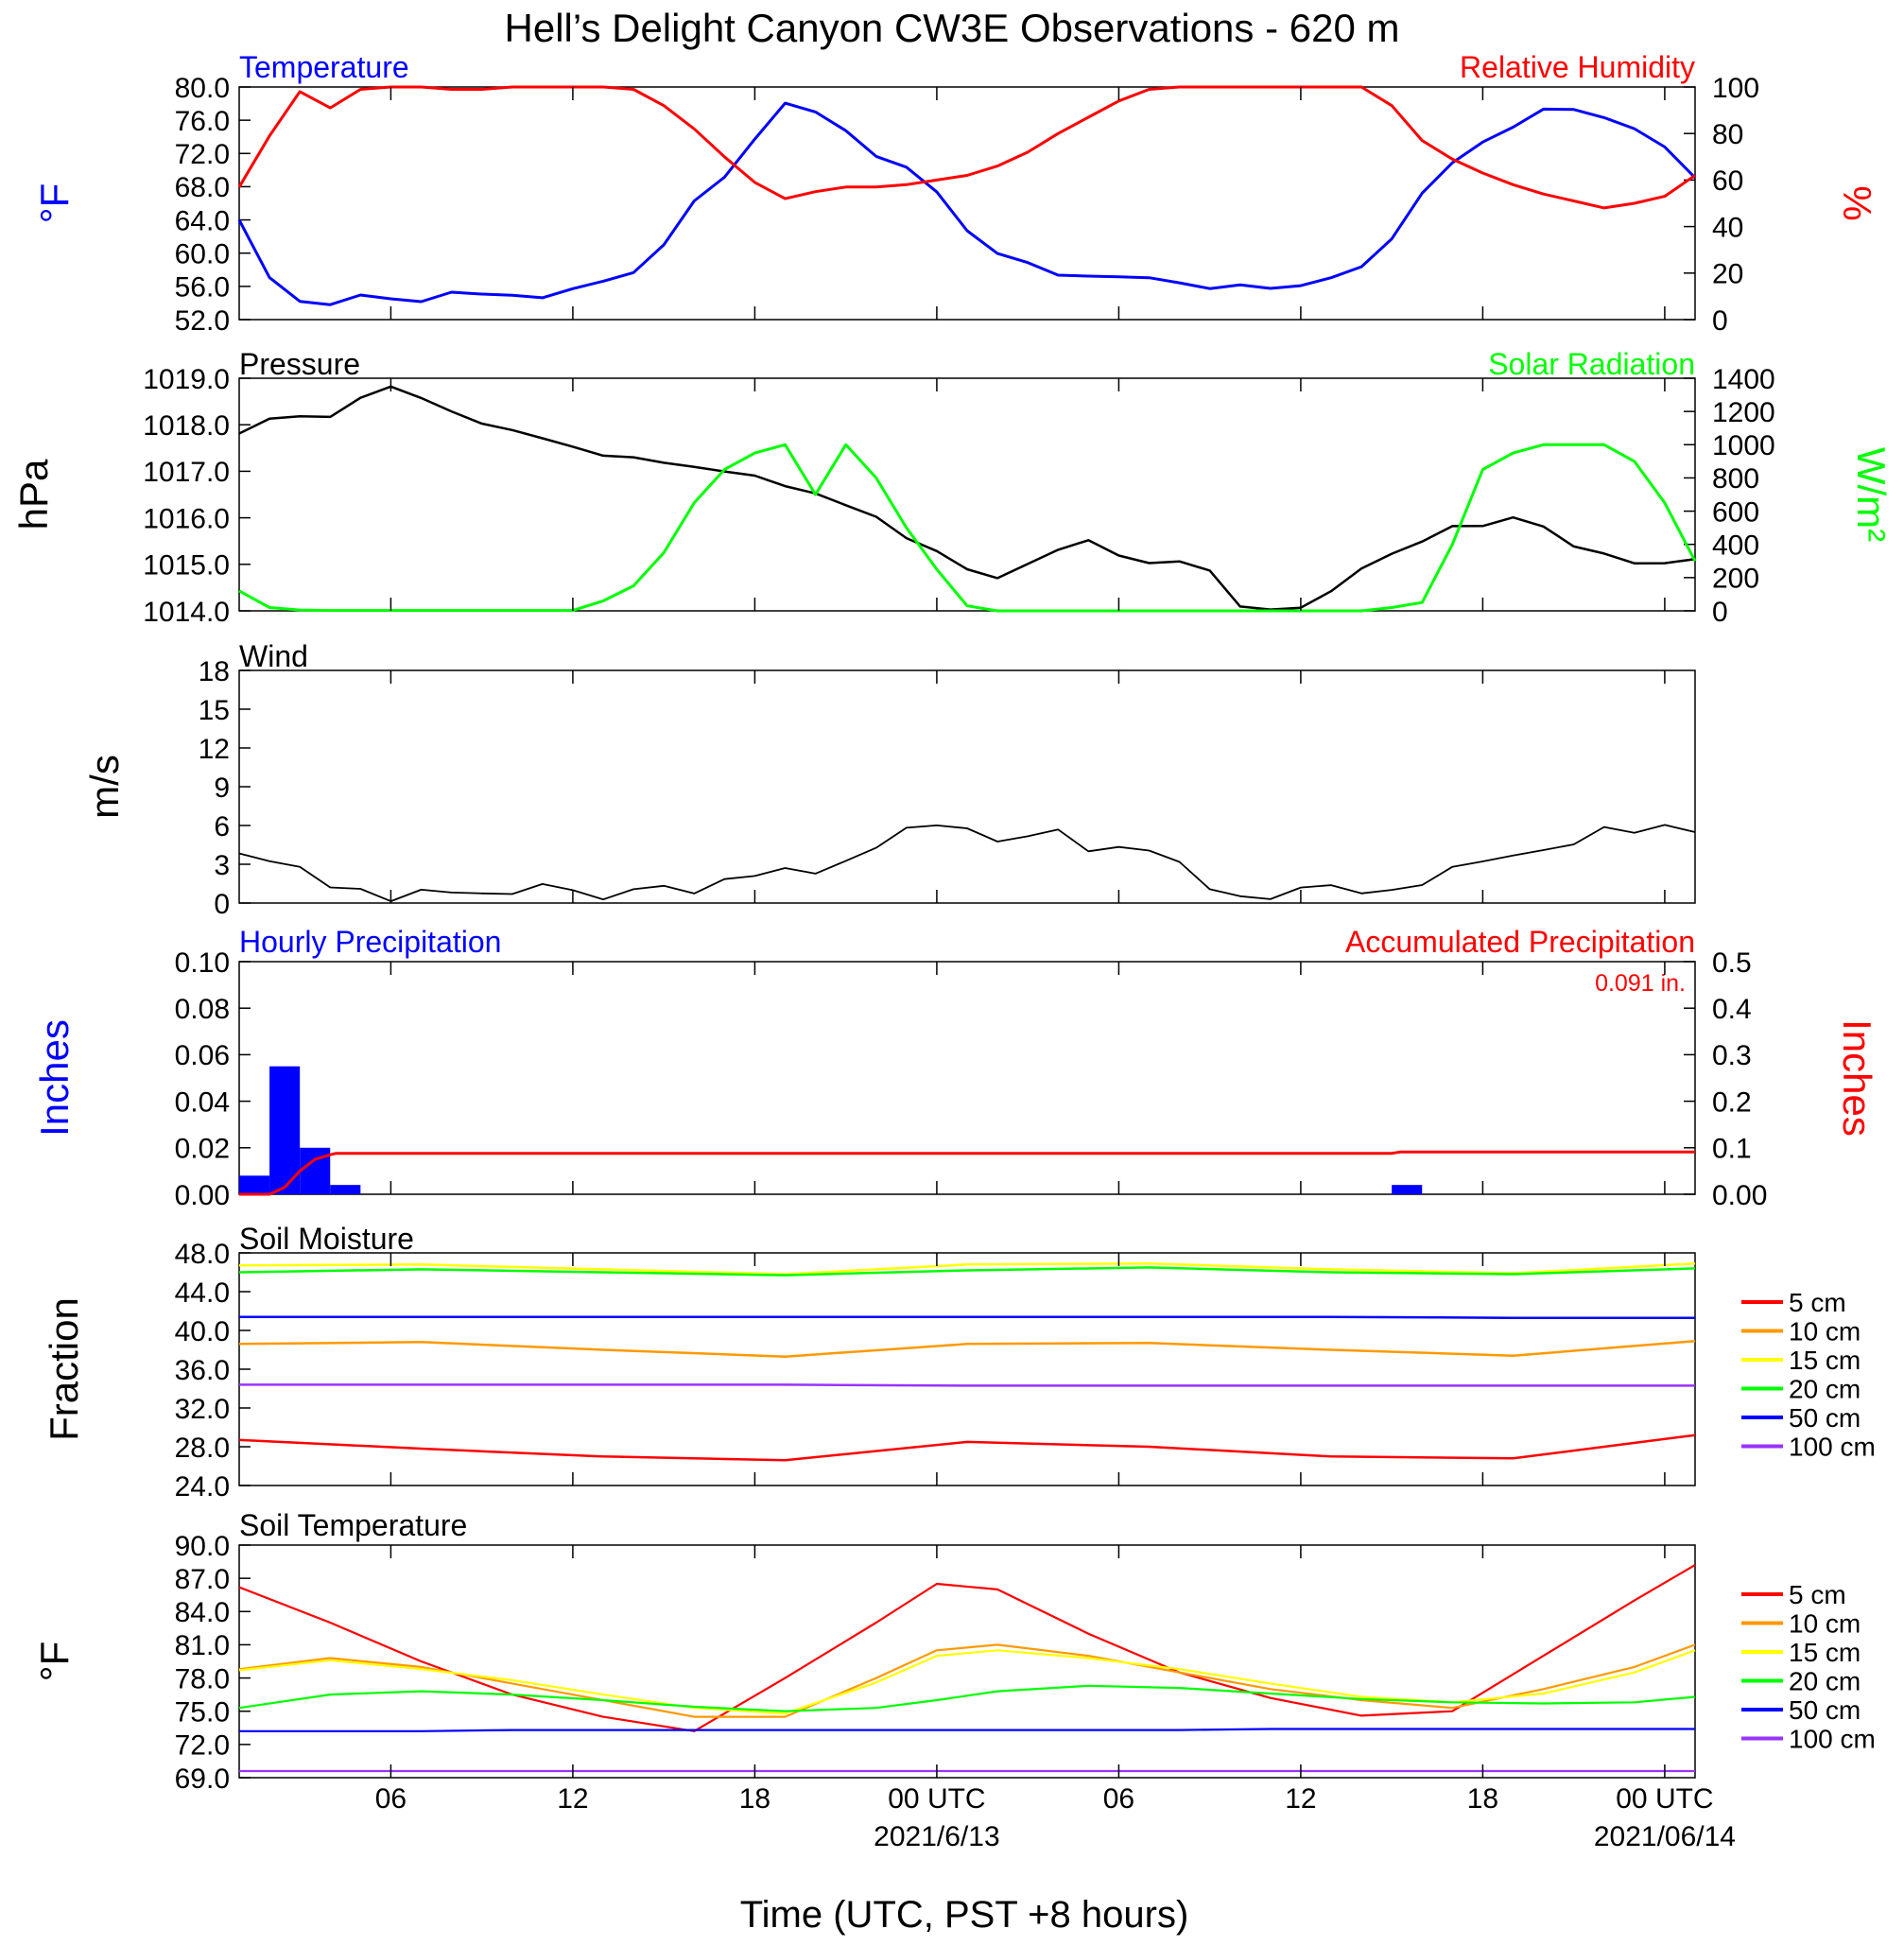 The width and height of the screenshot is (1904, 1946). What do you see at coordinates (967, 1272) in the screenshot?
I see `soil-moisture-line-20cm` at bounding box center [967, 1272].